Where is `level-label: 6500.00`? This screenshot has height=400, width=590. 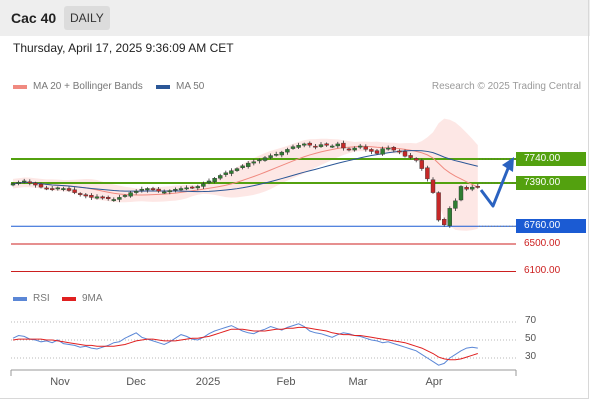 level-label: 6500.00 is located at coordinates (542, 244).